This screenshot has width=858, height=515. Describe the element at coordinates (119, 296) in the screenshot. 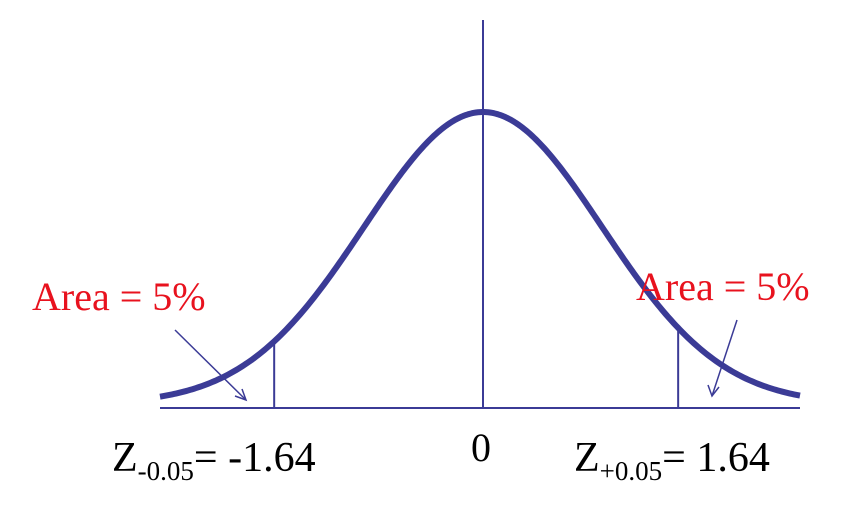

I see `left-area-label: Area = 5%` at that location.